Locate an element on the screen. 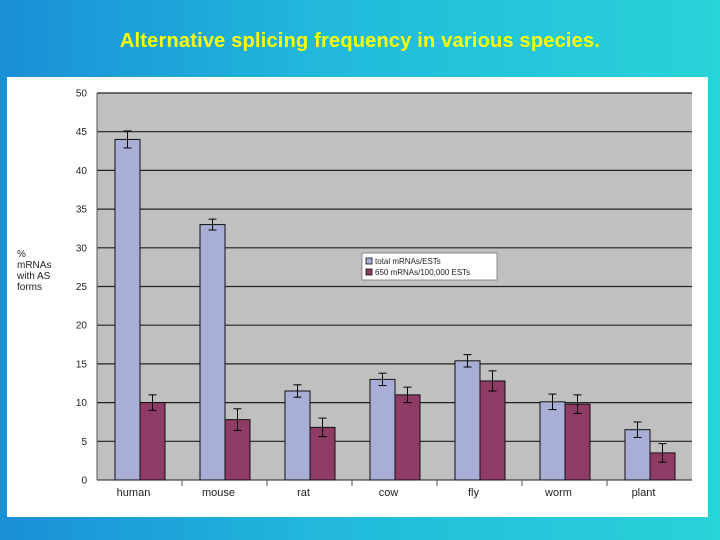 This screenshot has height=540, width=720. x-category-label: rat is located at coordinates (303, 493).